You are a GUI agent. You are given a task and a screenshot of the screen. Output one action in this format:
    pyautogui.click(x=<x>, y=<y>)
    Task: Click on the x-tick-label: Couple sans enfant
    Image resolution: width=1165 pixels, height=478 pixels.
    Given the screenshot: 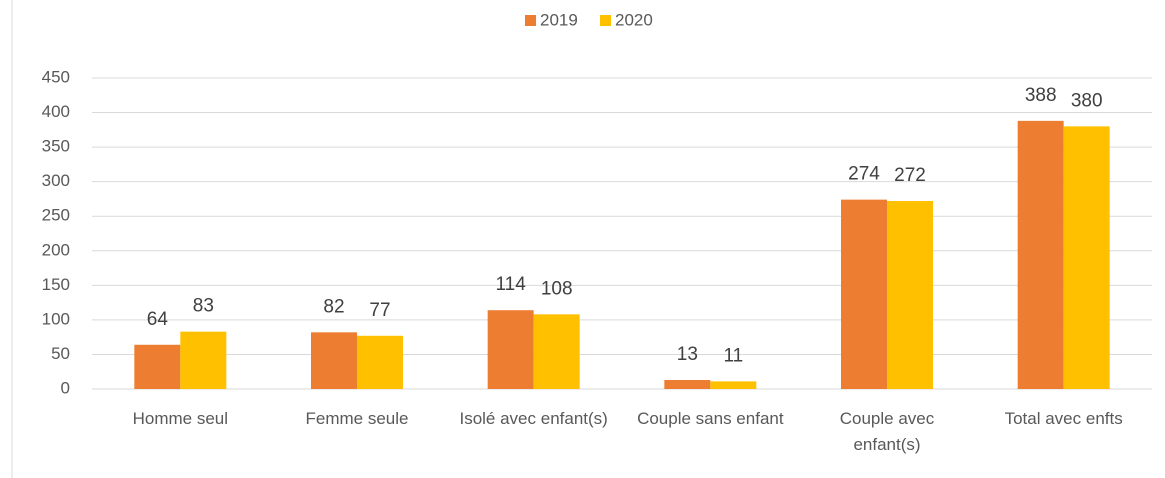 What is the action you would take?
    pyautogui.click(x=710, y=418)
    